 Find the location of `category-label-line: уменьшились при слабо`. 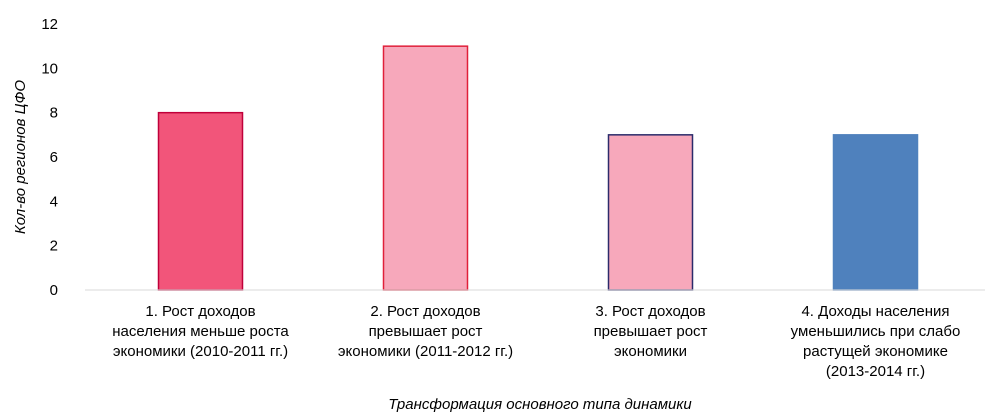

category-label-line: уменьшились при слабо is located at coordinates (876, 331).